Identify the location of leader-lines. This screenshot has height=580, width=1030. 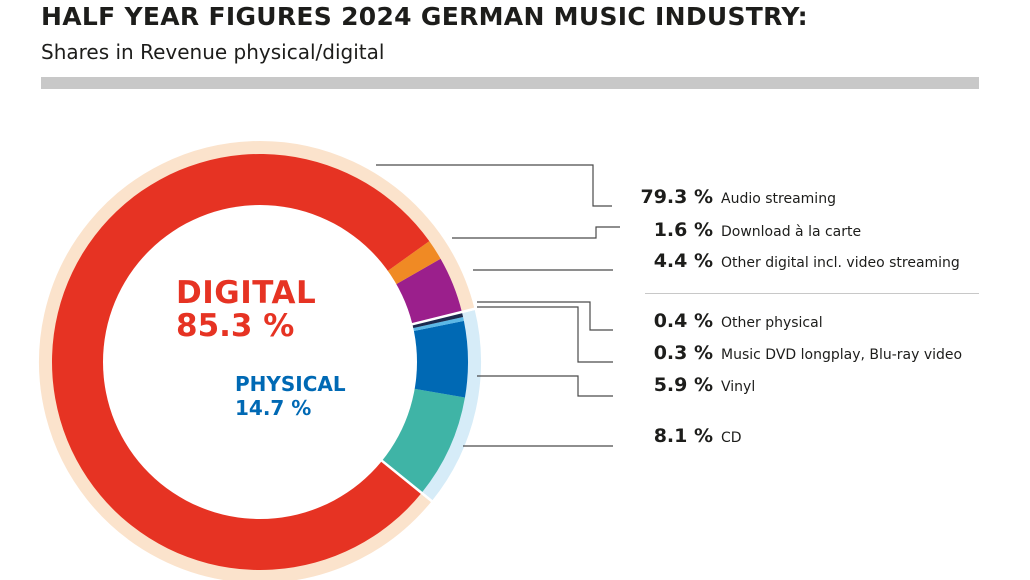
(498, 305).